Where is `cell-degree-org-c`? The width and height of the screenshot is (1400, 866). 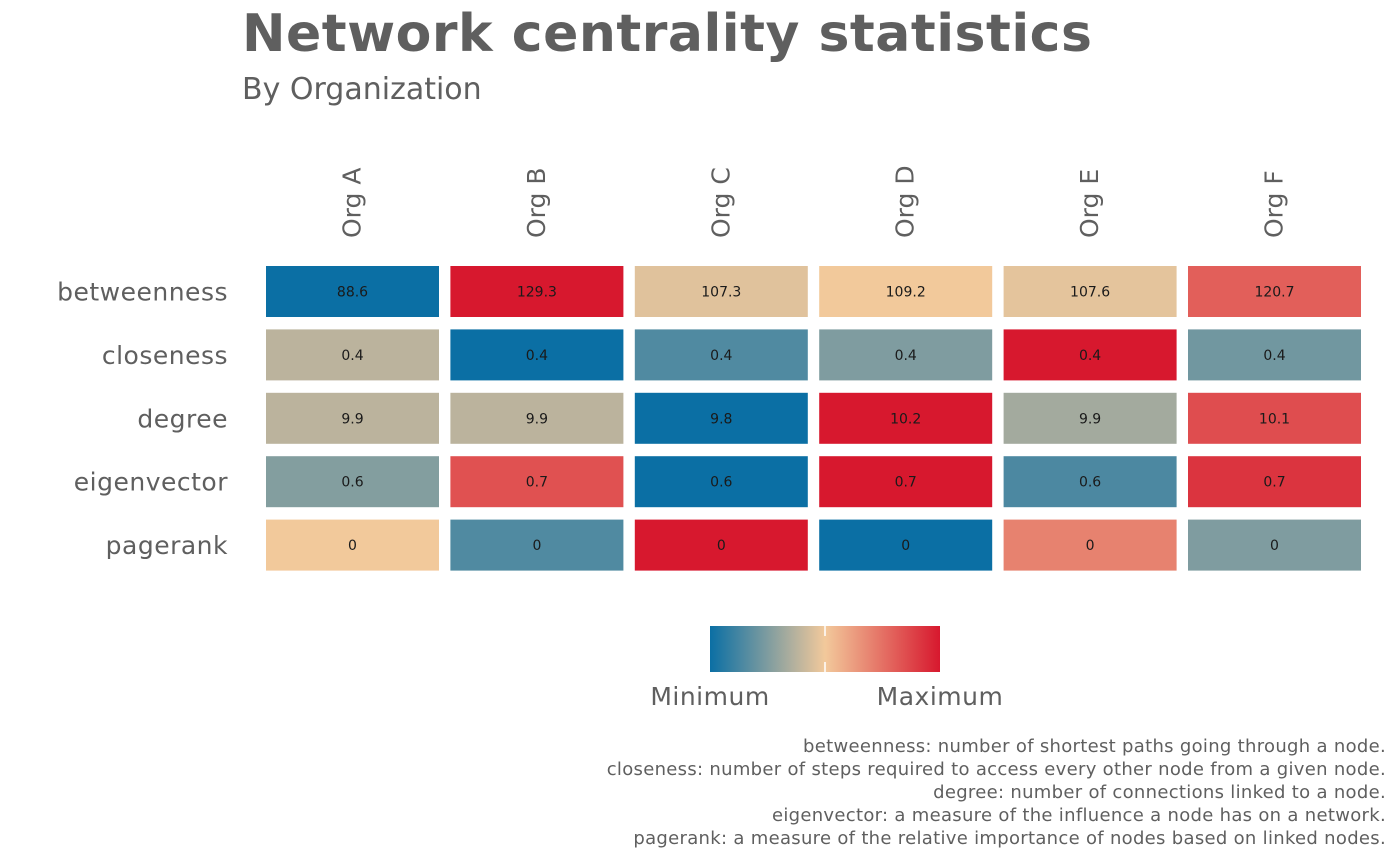
cell-degree-org-c is located at coordinates (721, 418).